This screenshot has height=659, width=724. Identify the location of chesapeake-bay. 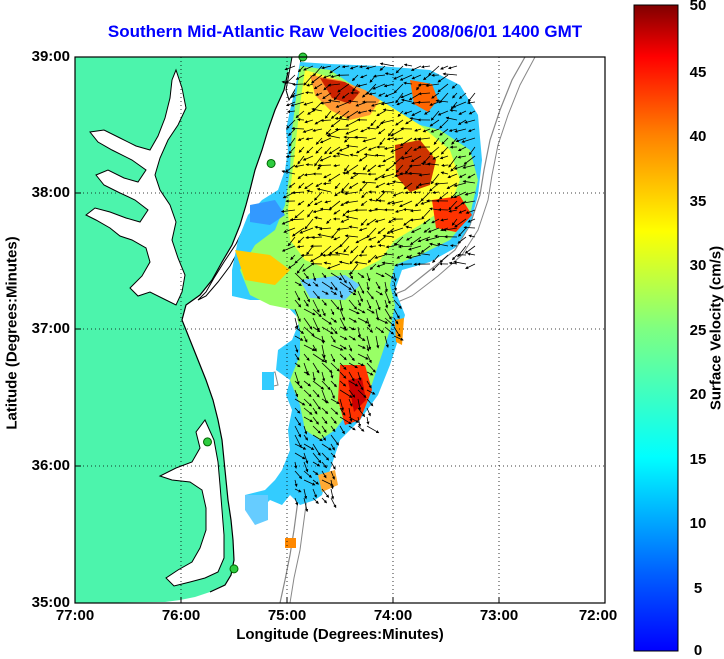
(136, 187).